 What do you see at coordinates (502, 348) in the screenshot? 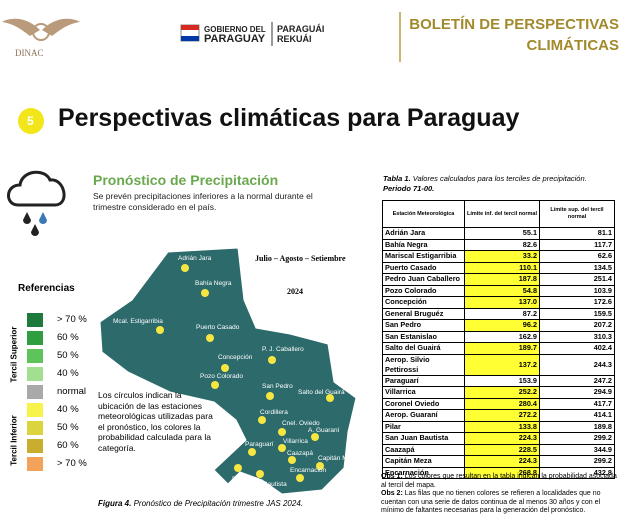
I see `table-cell: 189.7` at bounding box center [502, 348].